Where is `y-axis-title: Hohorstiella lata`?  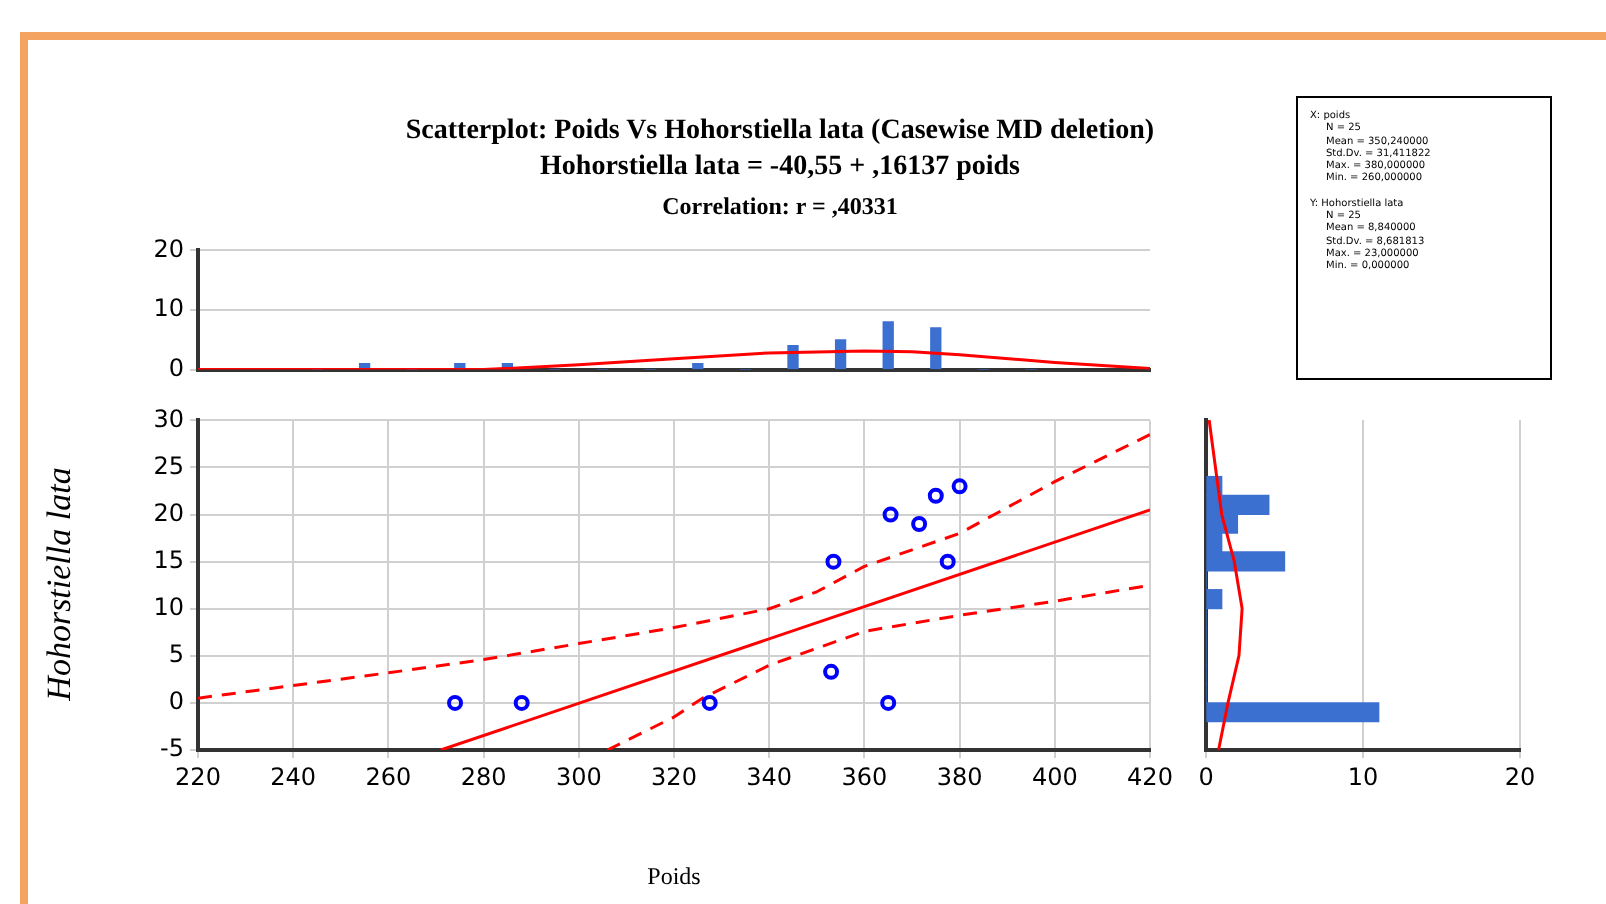 y-axis-title: Hohorstiella lata is located at coordinates (60, 584).